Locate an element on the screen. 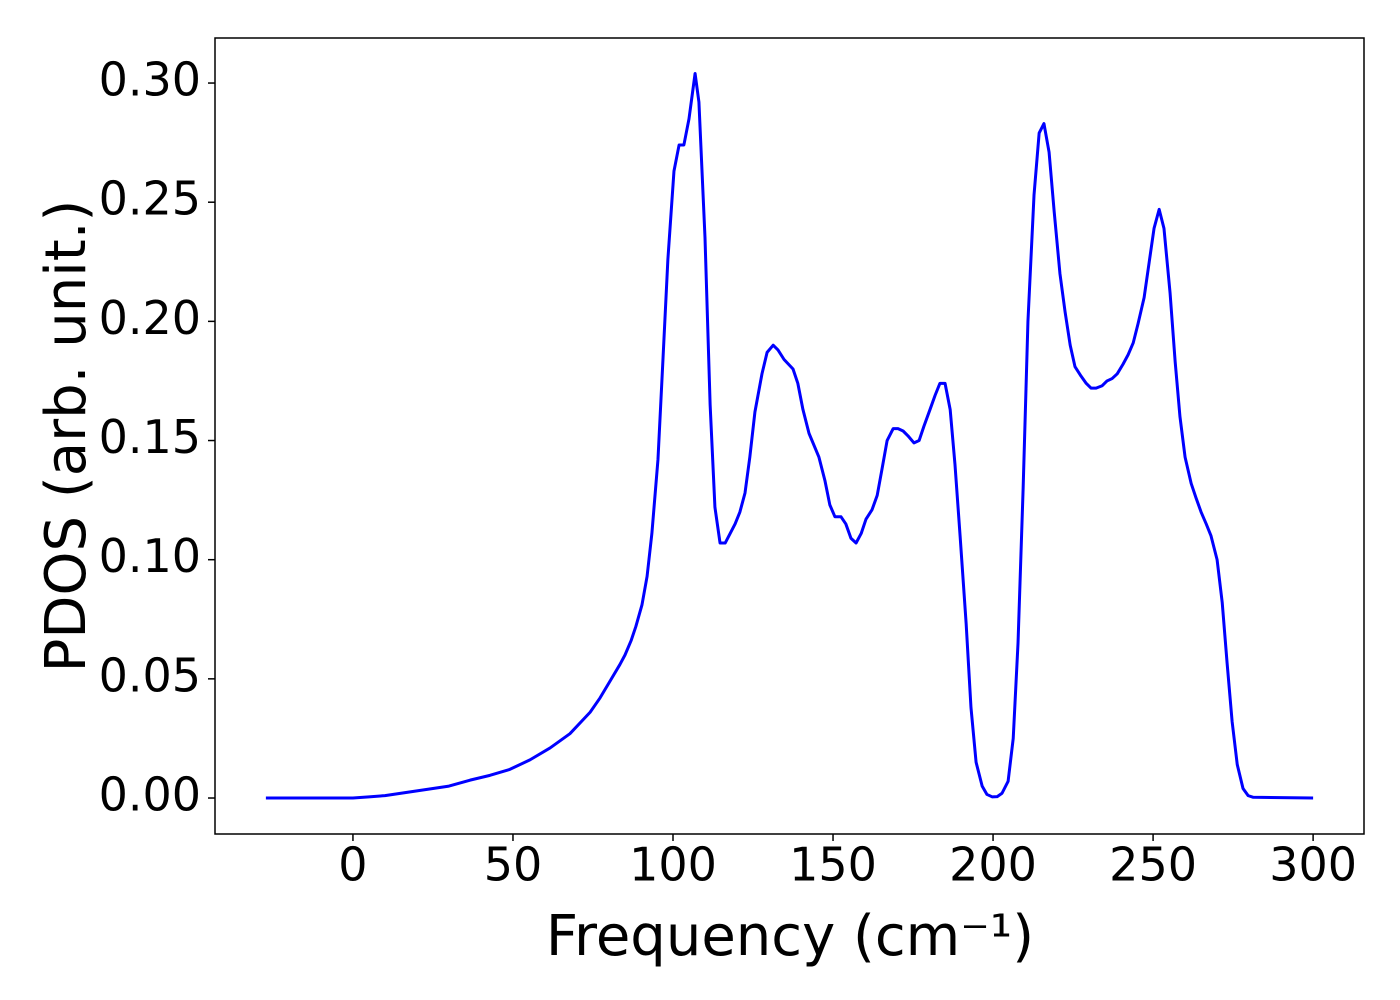  y-tick-label: 0.00 is located at coordinates (150, 795).